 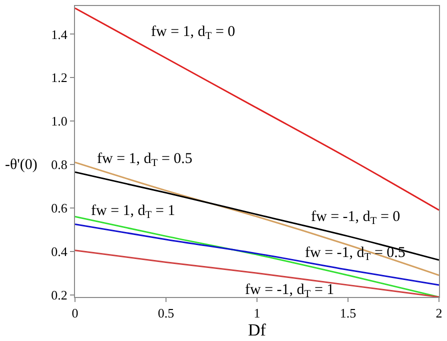 I want to click on series-label: fw = 1, d$_{T}$ = 1, so click(x=133, y=212).